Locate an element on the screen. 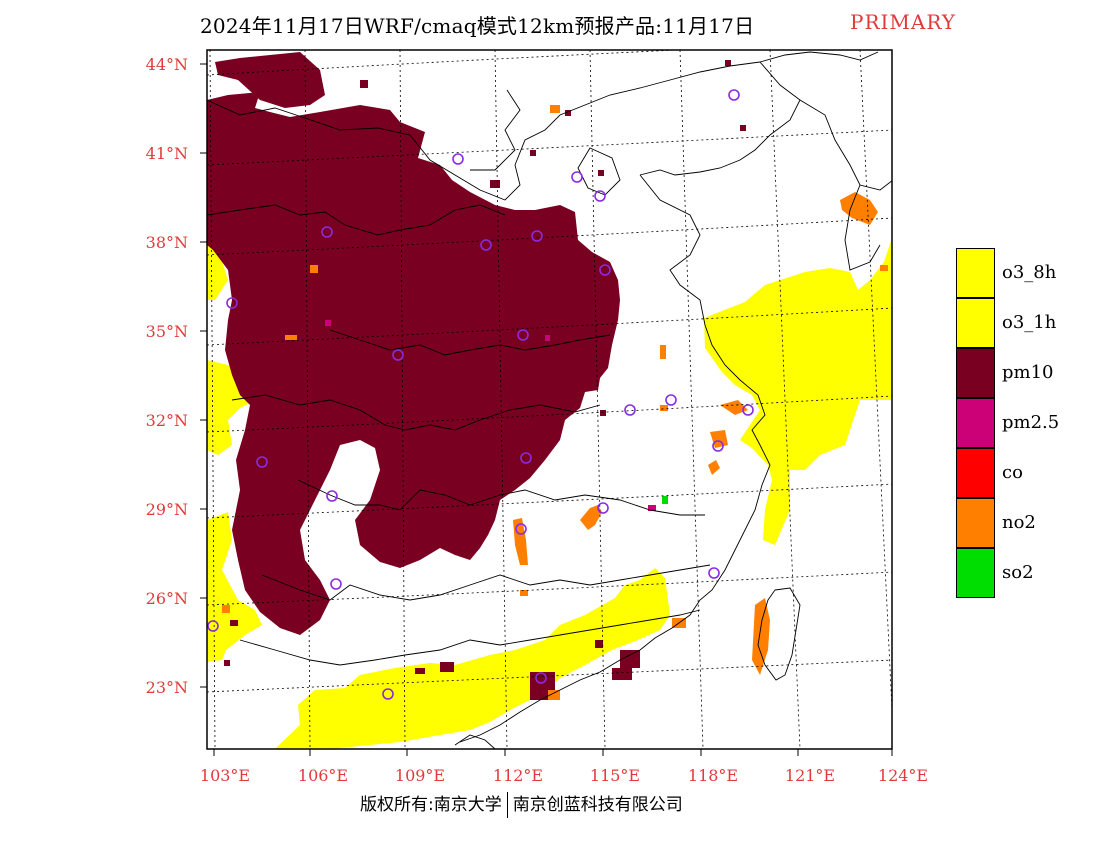 This screenshot has width=1100, height=850. lon-label-112e: 112°E is located at coordinates (518, 775).